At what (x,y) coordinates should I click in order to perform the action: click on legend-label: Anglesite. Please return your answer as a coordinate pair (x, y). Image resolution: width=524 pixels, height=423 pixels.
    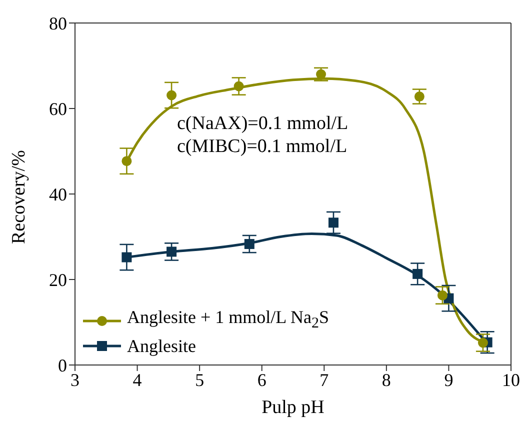
    Looking at the image, I should click on (161, 346).